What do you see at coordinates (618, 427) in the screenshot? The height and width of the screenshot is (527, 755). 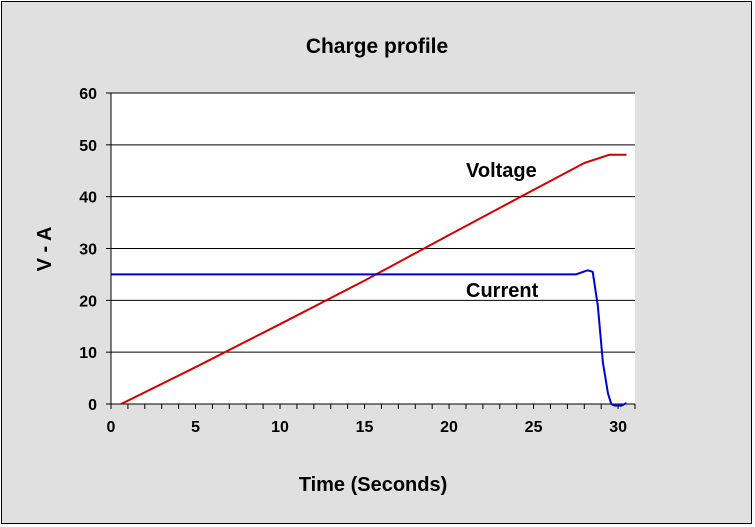 I see `x-tick-label-30: 30` at bounding box center [618, 427].